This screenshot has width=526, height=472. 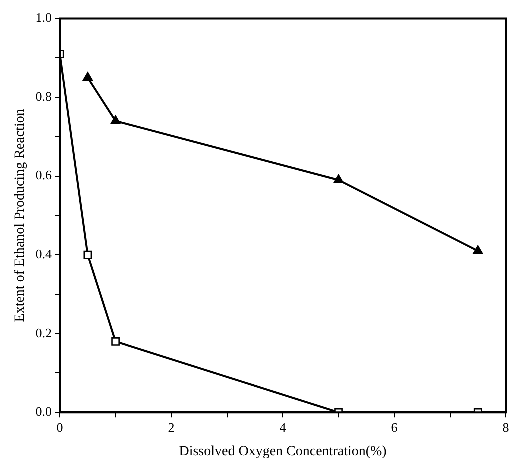 What do you see at coordinates (171, 427) in the screenshot?
I see `x-tick-label: 2` at bounding box center [171, 427].